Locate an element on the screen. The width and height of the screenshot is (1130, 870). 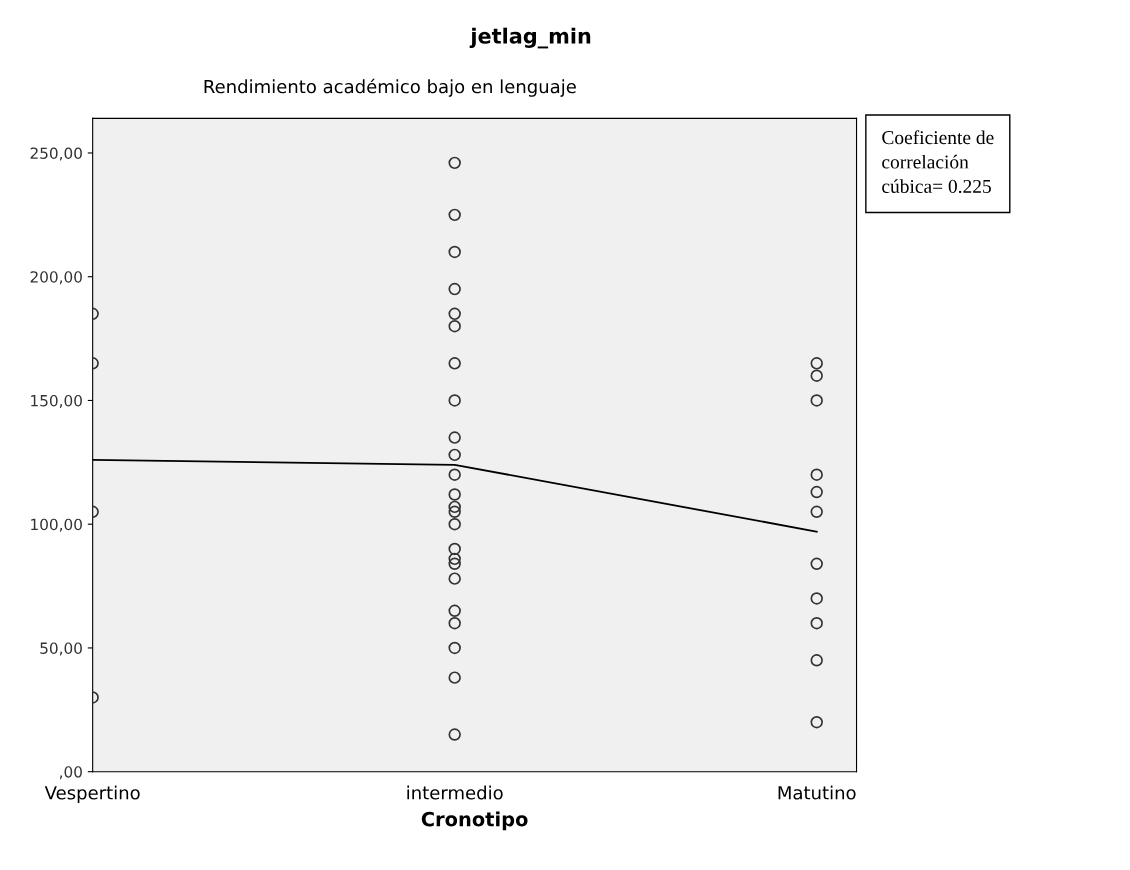
x-axis-title: Cronotipo is located at coordinates (474, 821).